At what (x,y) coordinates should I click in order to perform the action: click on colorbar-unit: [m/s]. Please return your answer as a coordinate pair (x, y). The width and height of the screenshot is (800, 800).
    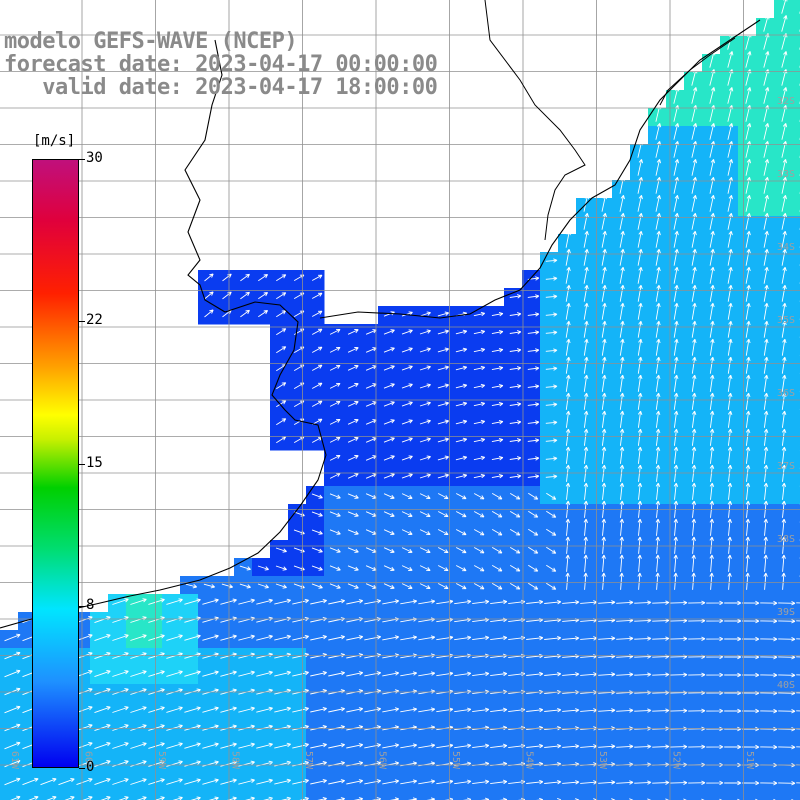
    Looking at the image, I should click on (54, 141).